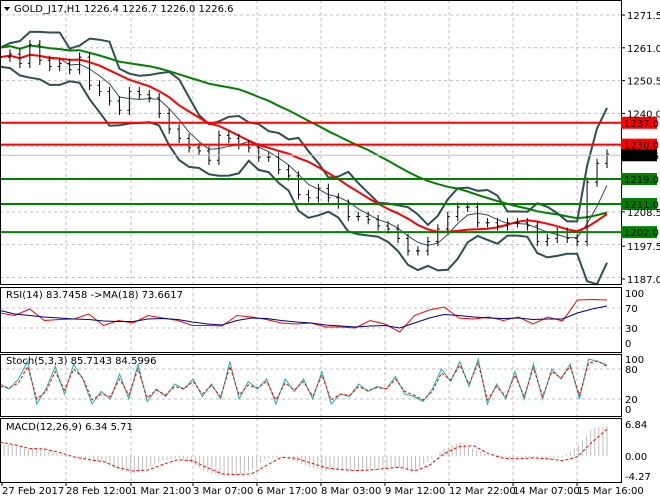  Describe the element at coordinates (482, 491) in the screenshot. I see `time-tick-label: 12 Mar 22:00` at that location.